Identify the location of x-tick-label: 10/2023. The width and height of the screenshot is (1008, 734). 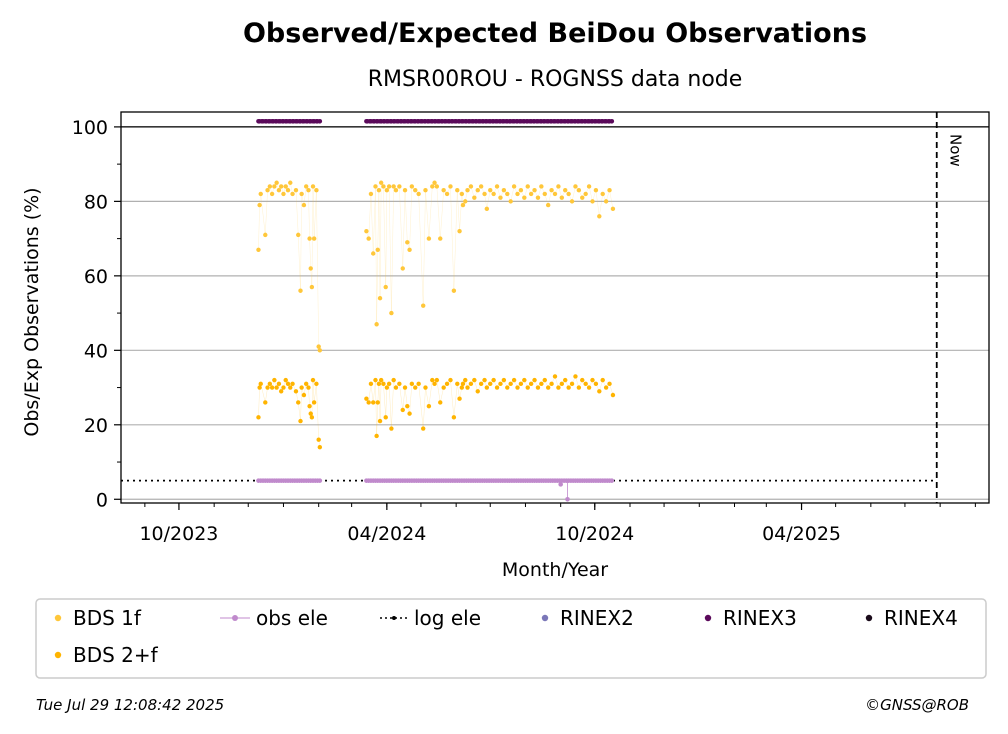
(178, 534).